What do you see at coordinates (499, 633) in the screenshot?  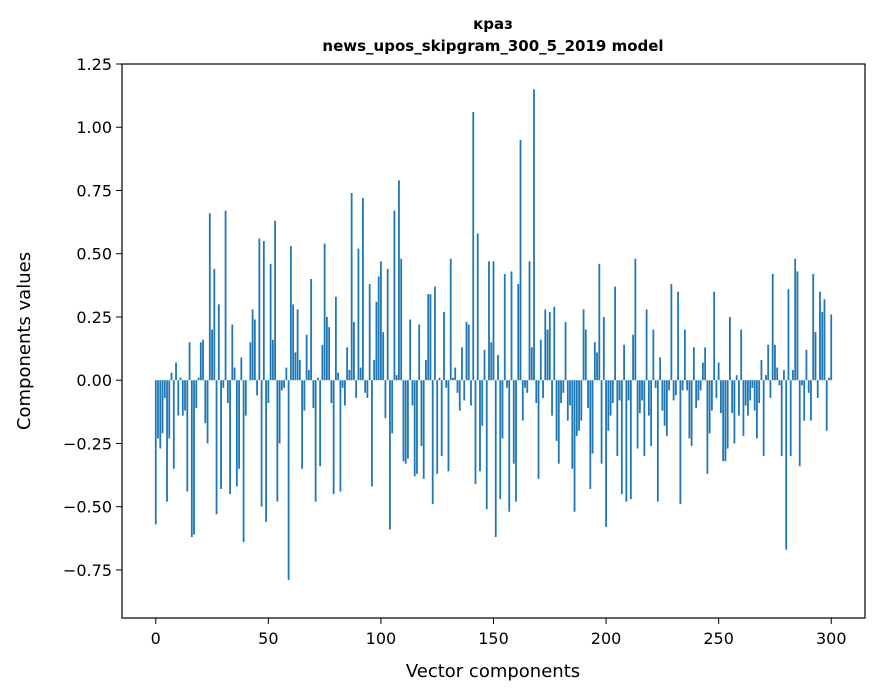 I see `x-axis-ticks: 0 50 100 150 200 250 300` at bounding box center [499, 633].